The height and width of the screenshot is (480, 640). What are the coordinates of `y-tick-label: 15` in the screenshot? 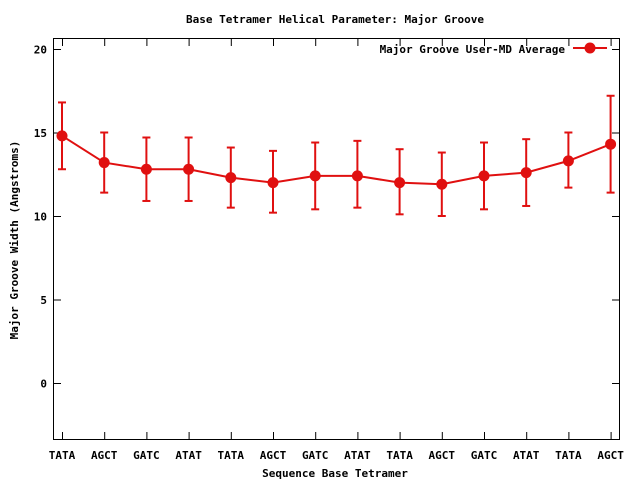 It's located at (40, 133).